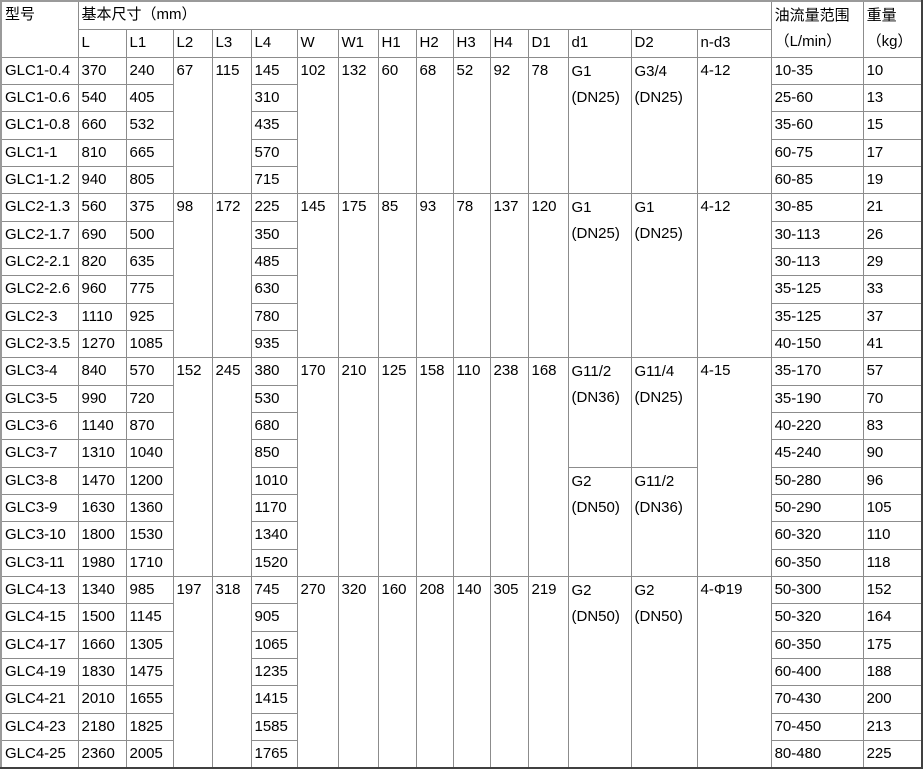 This screenshot has height=769, width=923. What do you see at coordinates (149, 535) in the screenshot?
I see `data-cell: 1530` at bounding box center [149, 535].